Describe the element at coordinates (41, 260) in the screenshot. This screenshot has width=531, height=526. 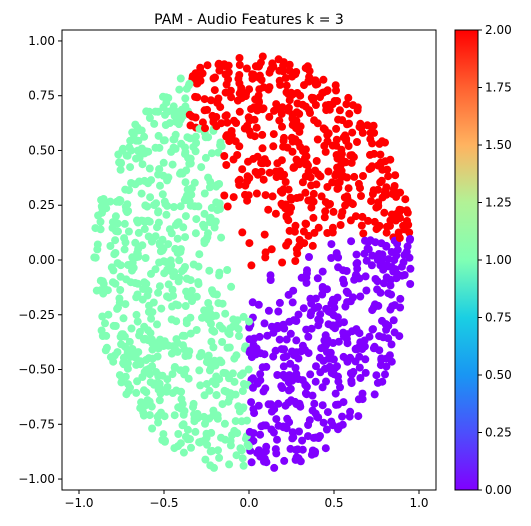
I see `y-tick-label: 0.00` at that location.